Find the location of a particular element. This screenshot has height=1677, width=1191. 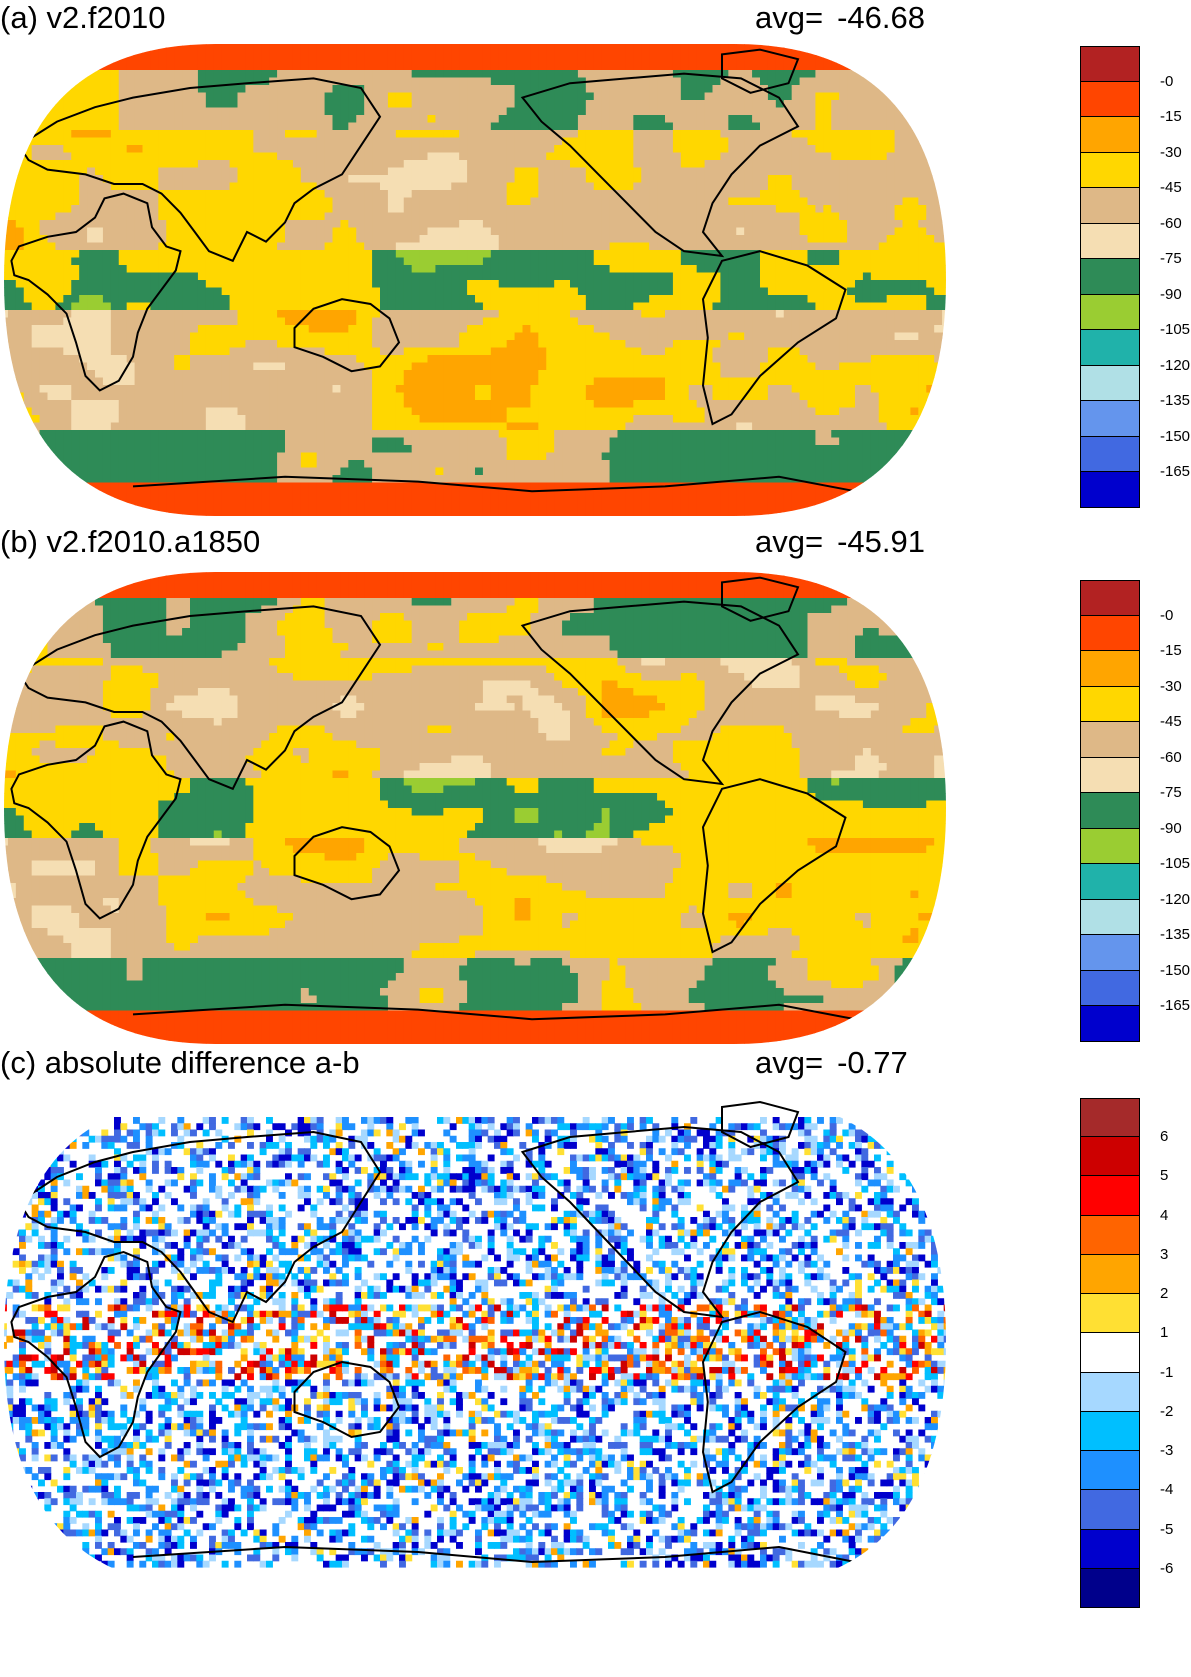

average-value: -0.77 is located at coordinates (872, 1062).